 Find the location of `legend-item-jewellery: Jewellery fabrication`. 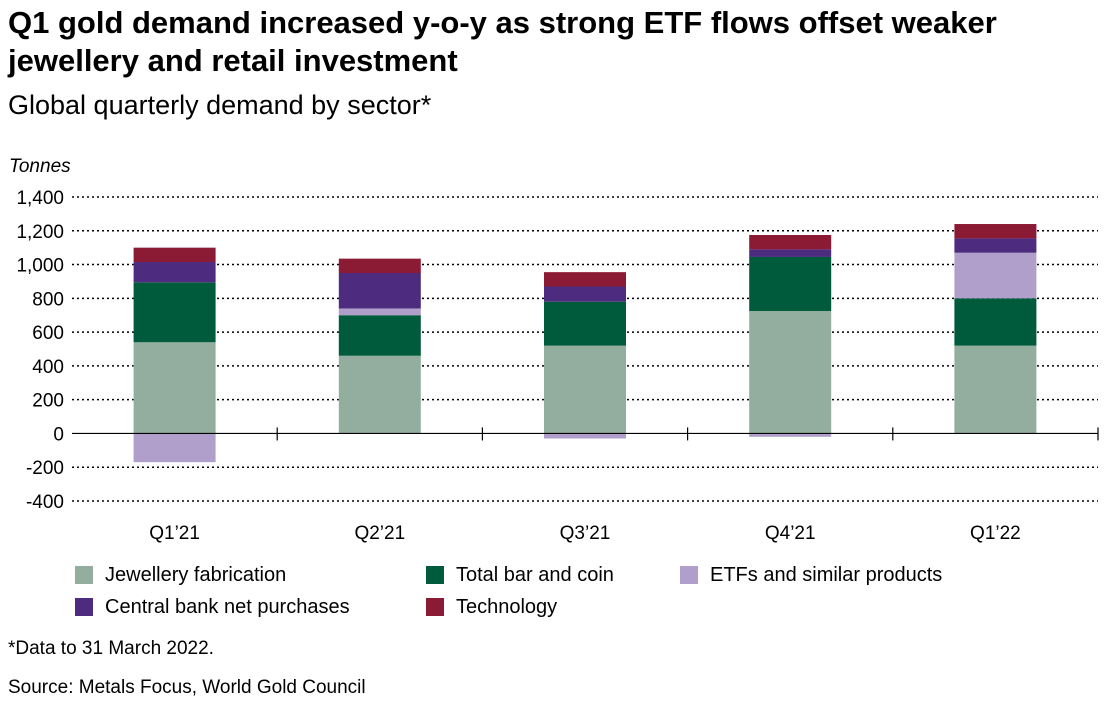

legend-item-jewellery: Jewellery fabrication is located at coordinates (180, 575).